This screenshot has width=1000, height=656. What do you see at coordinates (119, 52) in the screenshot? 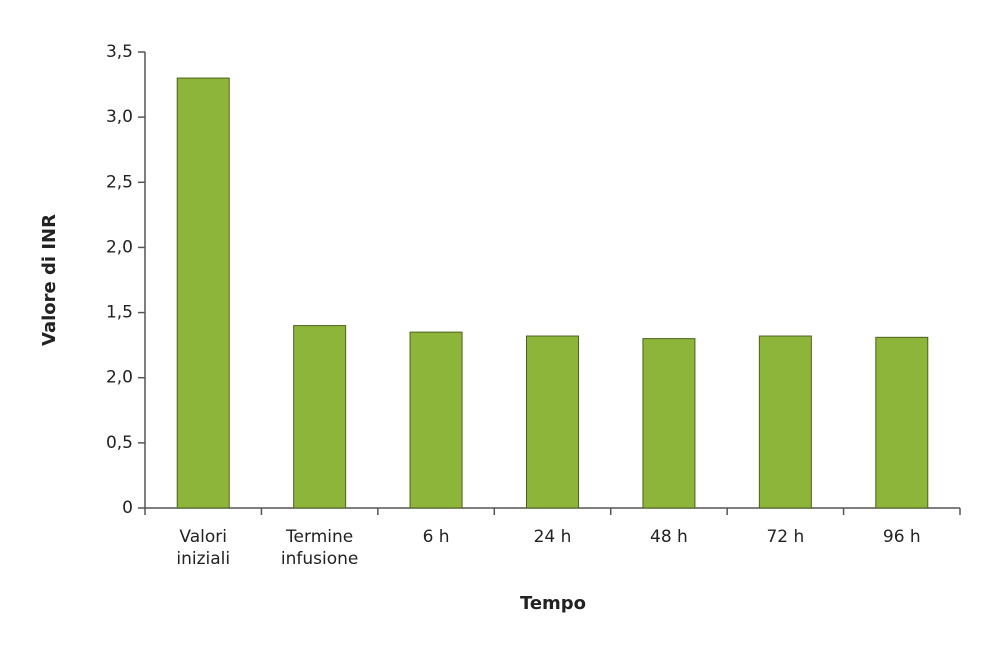
I see `y-tick-label: 3,5` at bounding box center [119, 52].